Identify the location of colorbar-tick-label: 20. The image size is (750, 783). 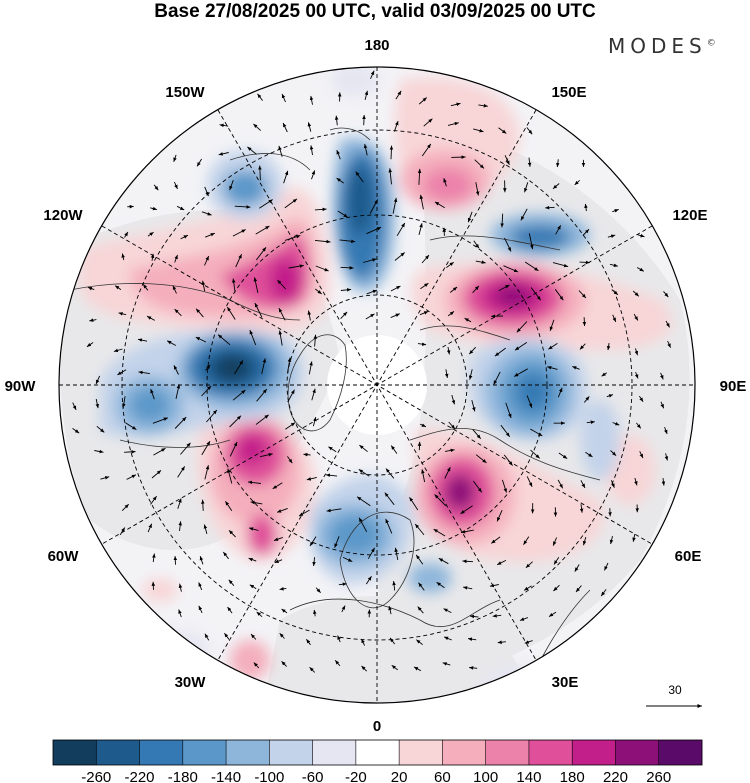
(399, 776).